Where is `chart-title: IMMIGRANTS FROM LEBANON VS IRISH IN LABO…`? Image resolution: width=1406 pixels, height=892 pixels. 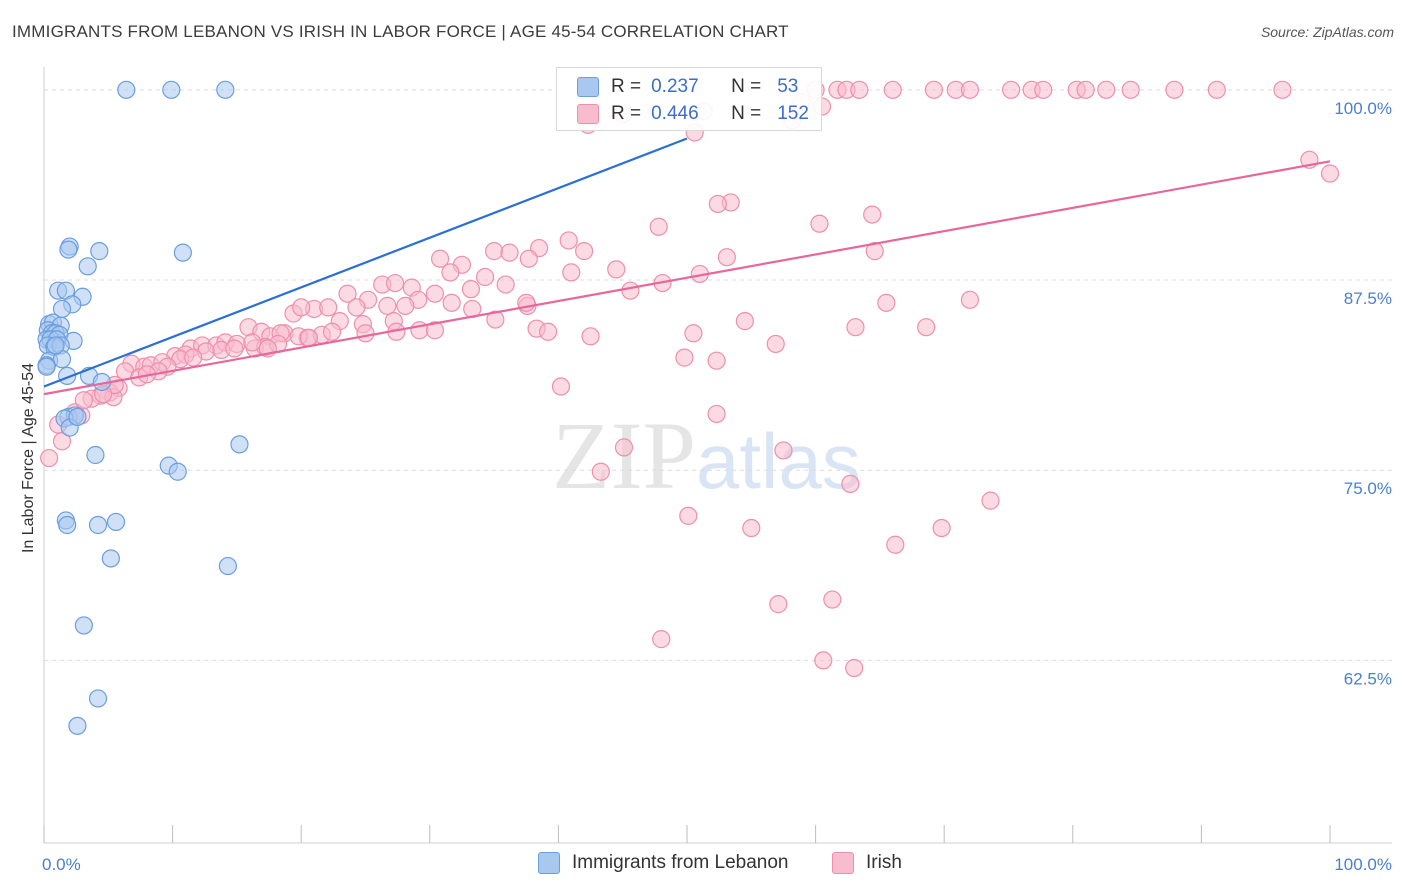 chart-title: IMMIGRANTS FROM LEBANON VS IRISH IN LABO… is located at coordinates (400, 31).